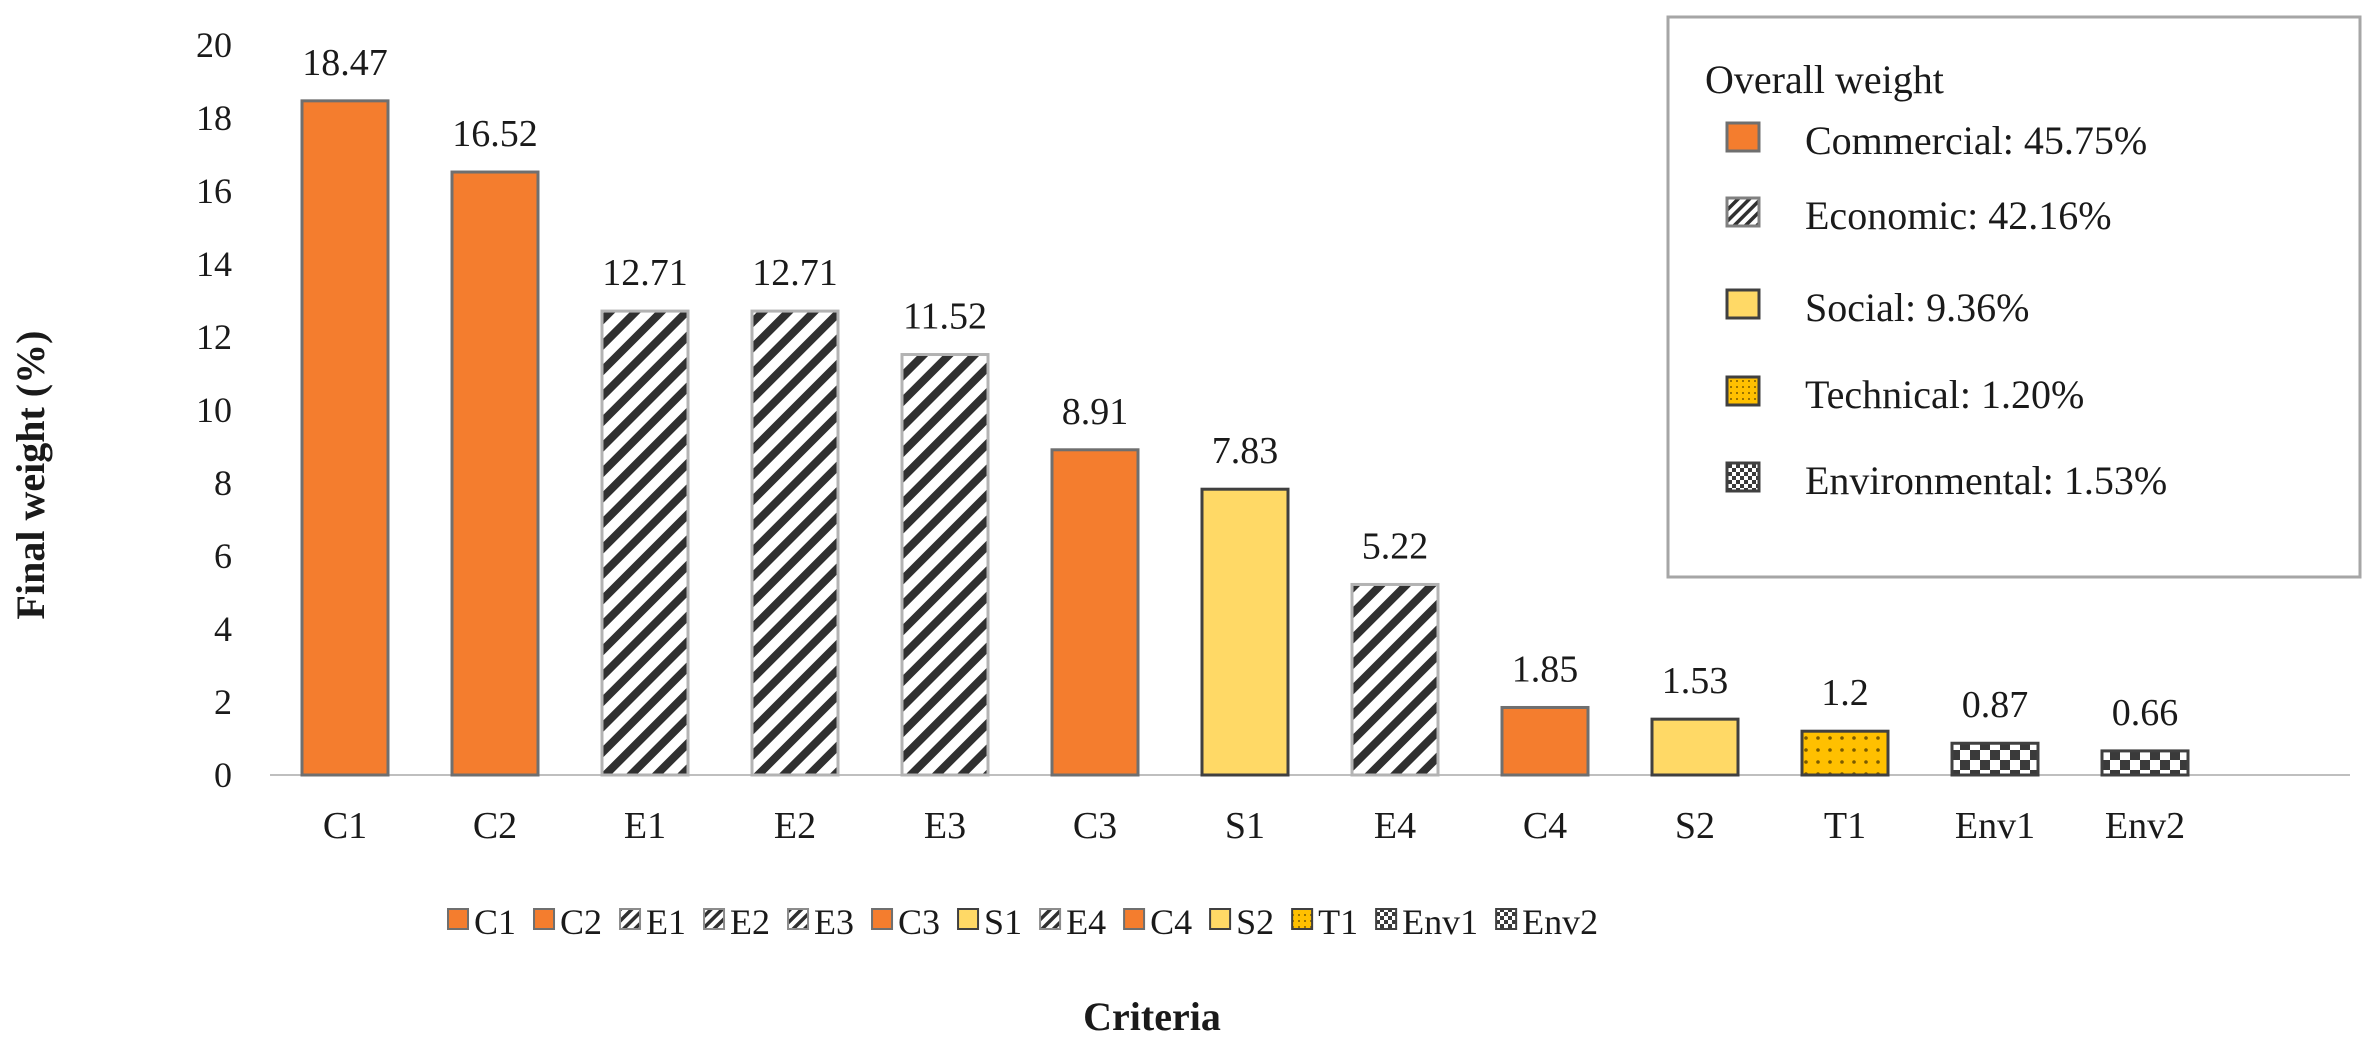 The height and width of the screenshot is (1046, 2376). Describe the element at coordinates (1086, 922) in the screenshot. I see `bottom-legend-label-e4: E4` at that location.